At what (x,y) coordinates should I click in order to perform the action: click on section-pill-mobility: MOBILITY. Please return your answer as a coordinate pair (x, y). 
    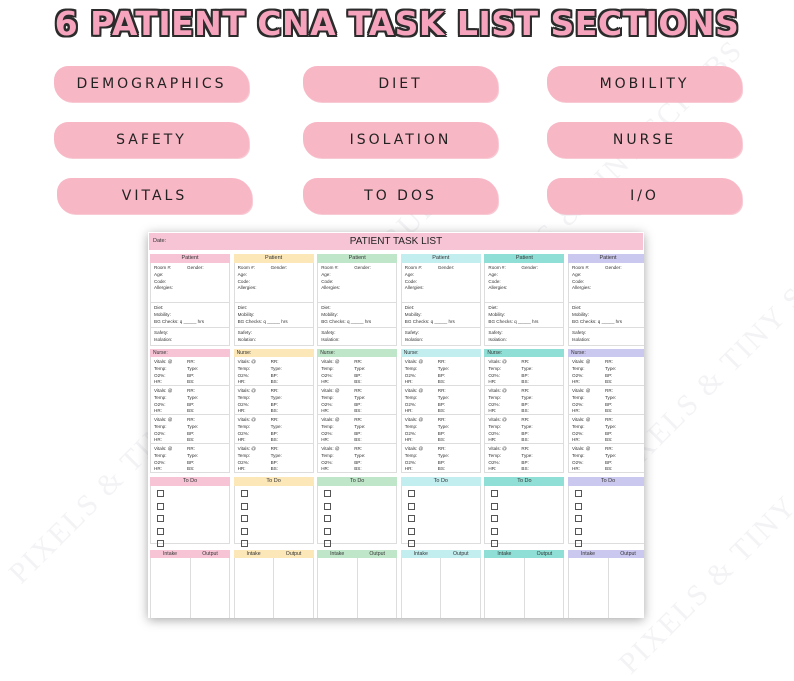
    Looking at the image, I should click on (644, 84).